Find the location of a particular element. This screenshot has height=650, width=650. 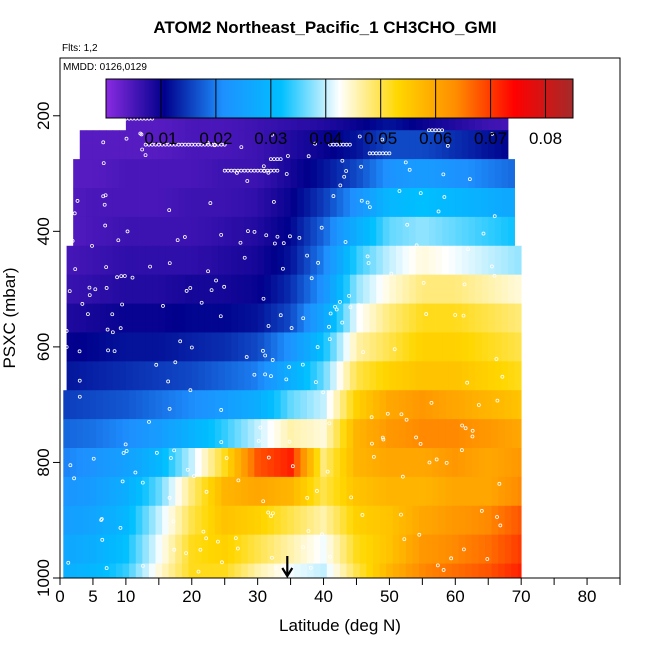

colorbar-tick-label: 0.06 is located at coordinates (435, 138).